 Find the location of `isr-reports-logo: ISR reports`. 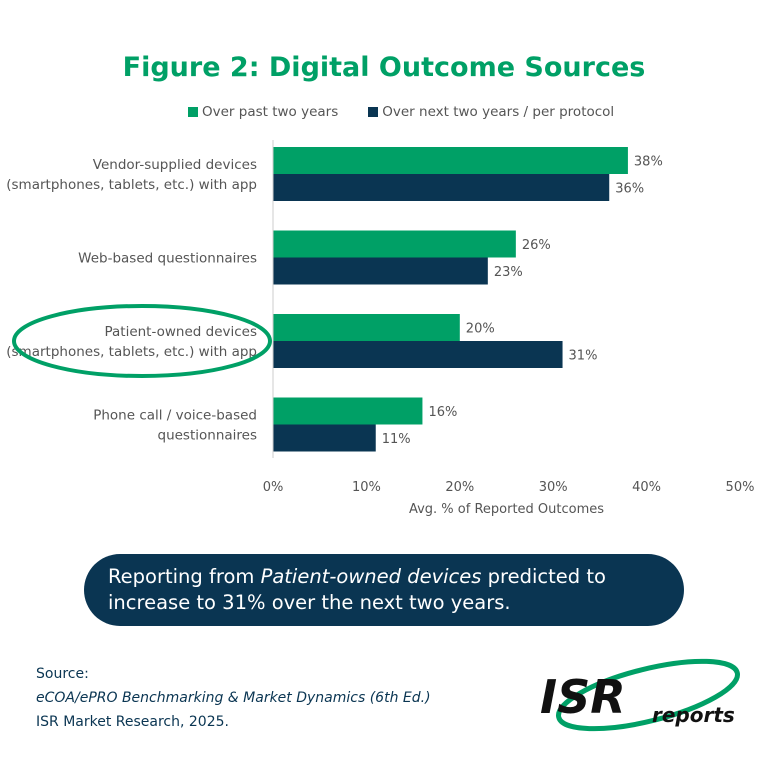

isr-reports-logo: ISR reports is located at coordinates (640, 695).